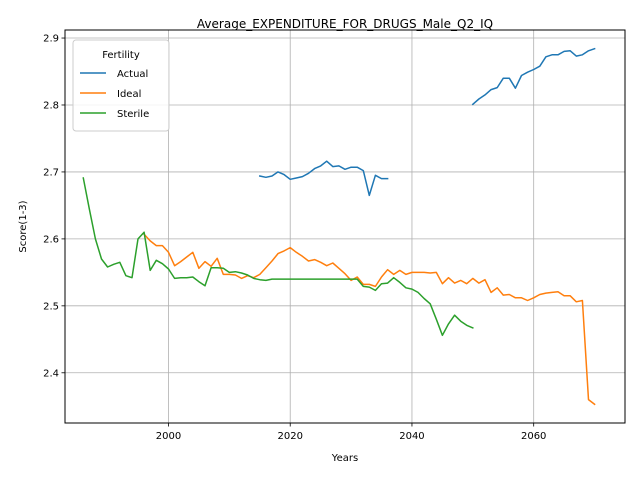  Describe the element at coordinates (411, 436) in the screenshot. I see `x-tick-label: 2040` at that location.